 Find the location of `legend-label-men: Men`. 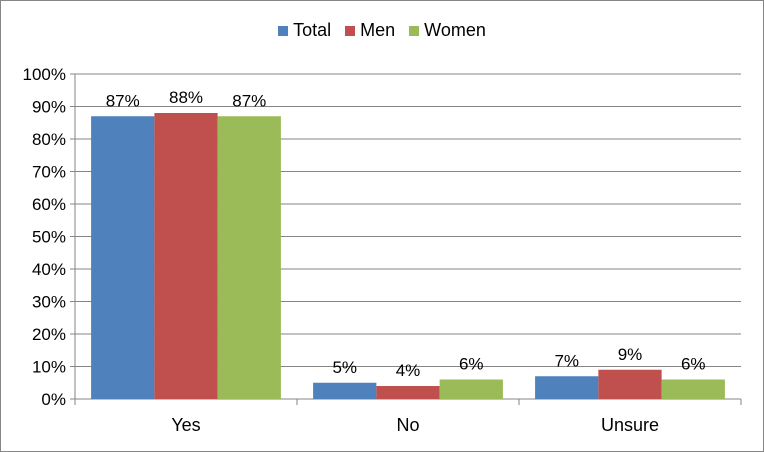

legend-label-men: Men is located at coordinates (378, 30).